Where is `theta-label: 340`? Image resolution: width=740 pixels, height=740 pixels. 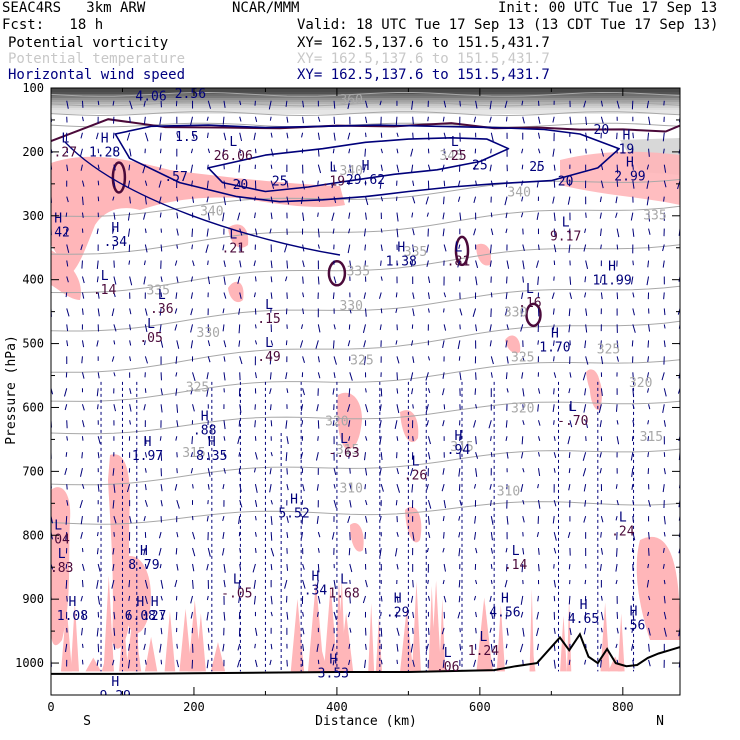 theta-label: 340 is located at coordinates (518, 193).